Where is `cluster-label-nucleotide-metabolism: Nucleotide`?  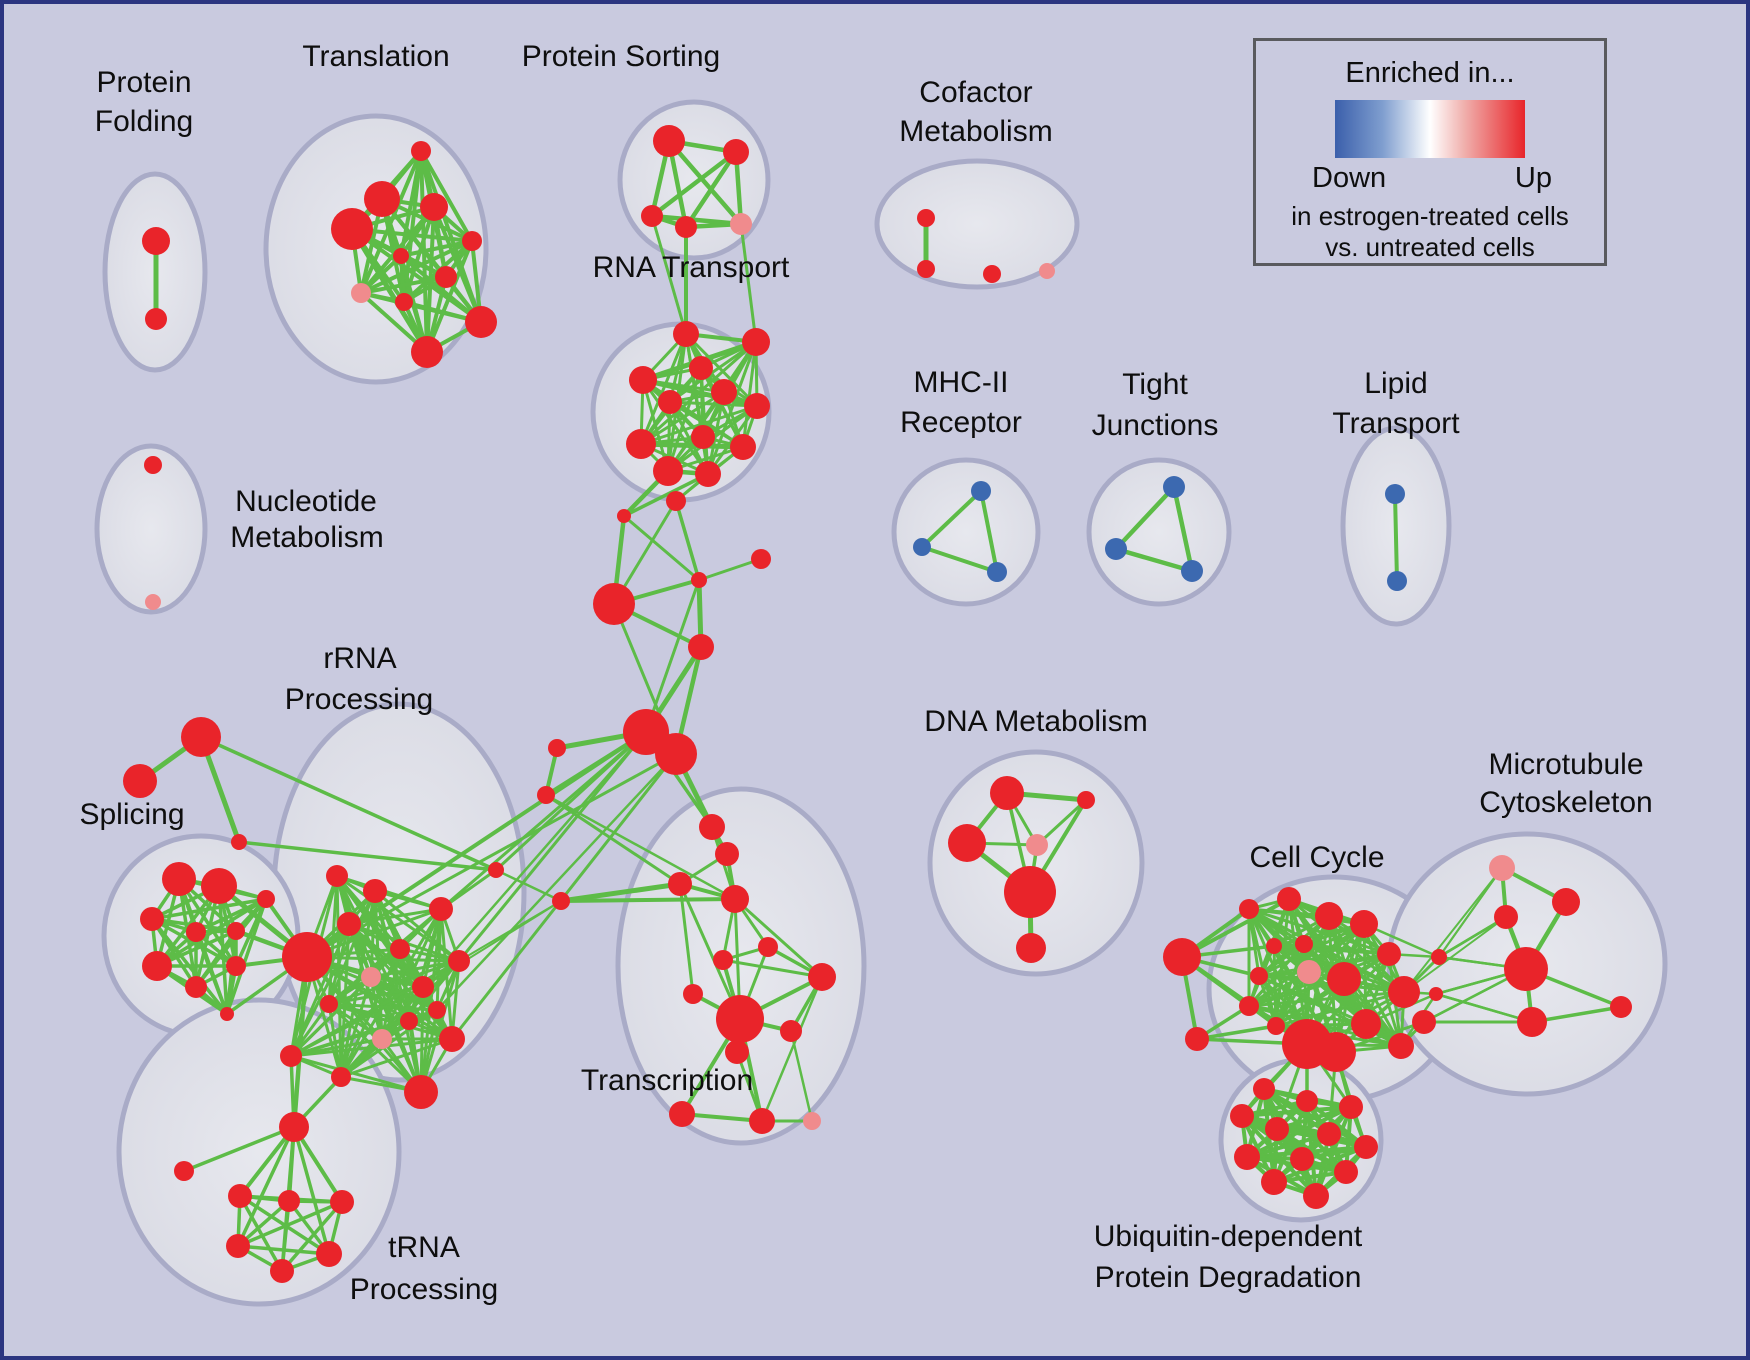
cluster-label-nucleotide-metabolism: Nucleotide is located at coordinates (306, 501).